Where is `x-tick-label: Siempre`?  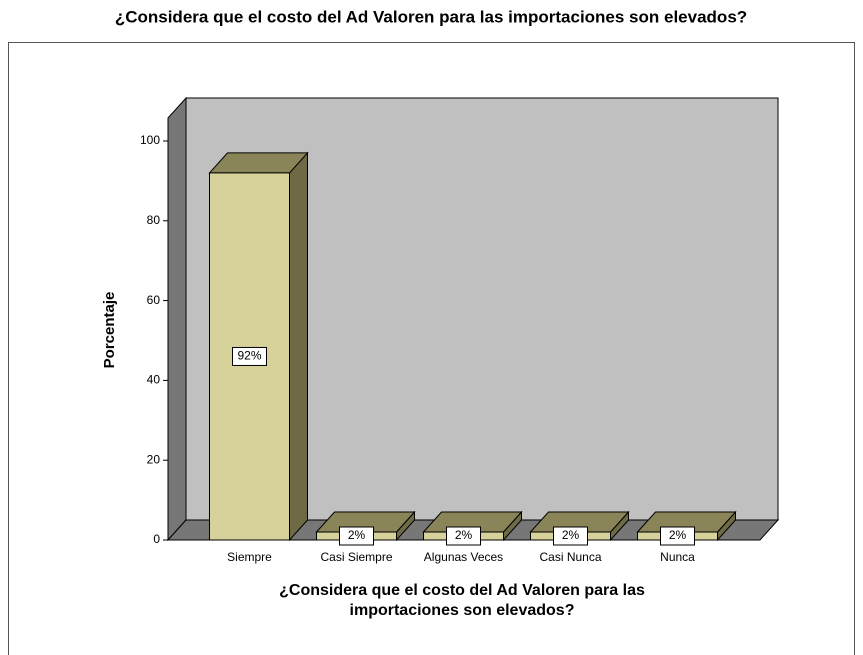 x-tick-label: Siempre is located at coordinates (249, 557).